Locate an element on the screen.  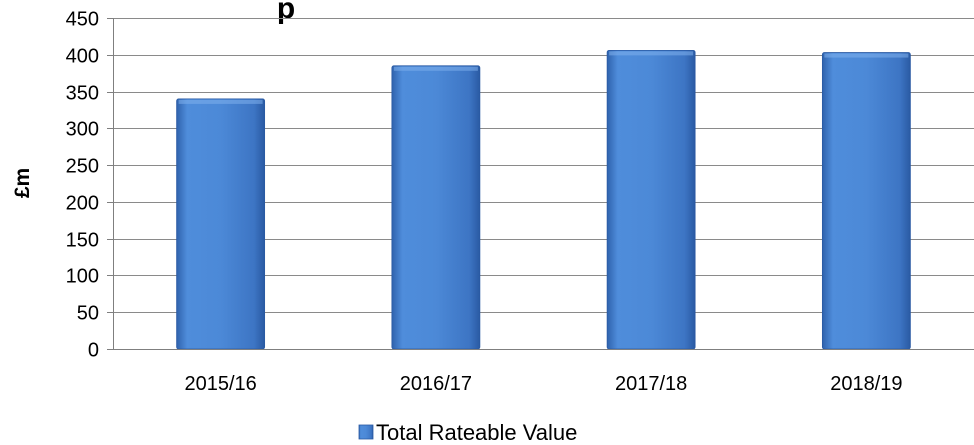
y-tick-label: 350 is located at coordinates (82, 94).